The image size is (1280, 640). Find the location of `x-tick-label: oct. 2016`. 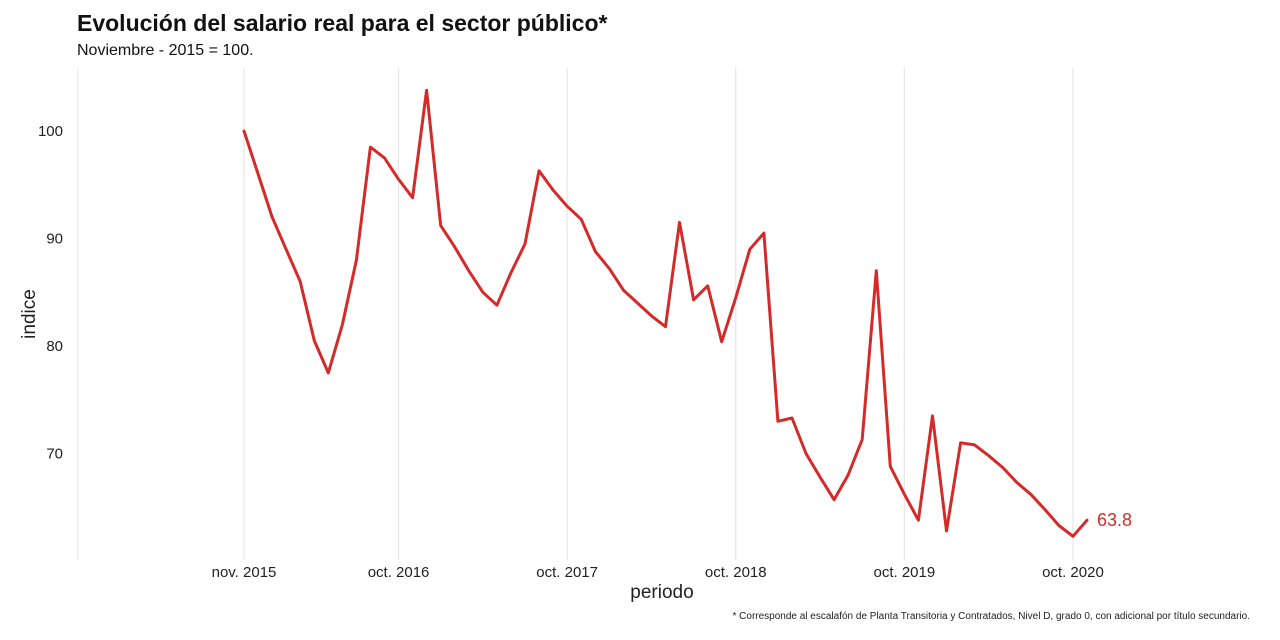

x-tick-label: oct. 2016 is located at coordinates (399, 572).